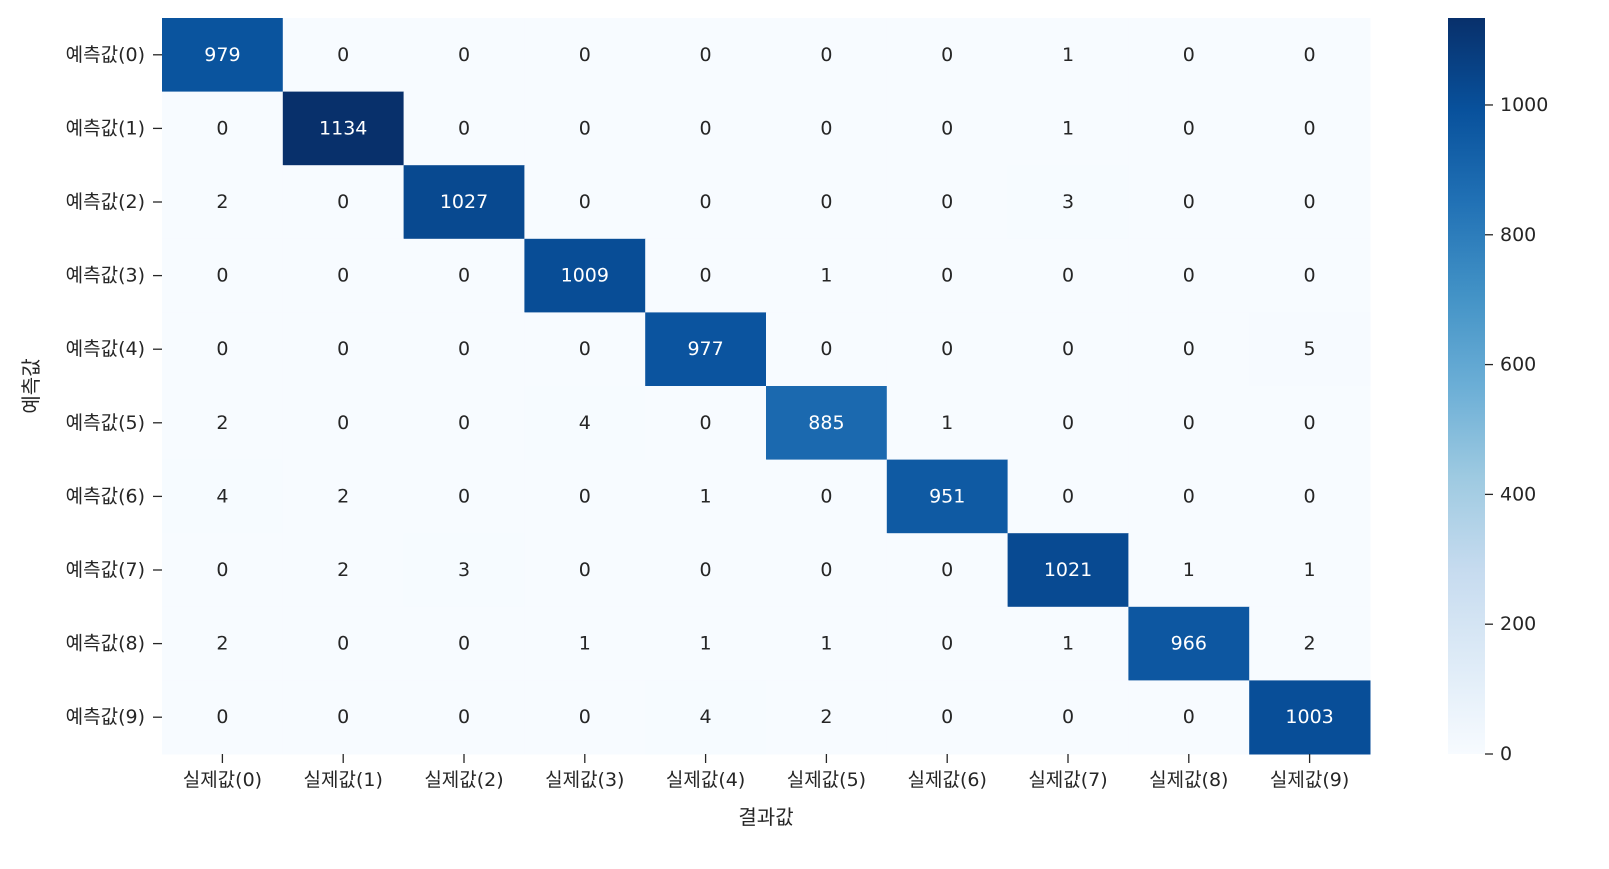  I want to click on heatmap-cell-label: 979, so click(222, 55).